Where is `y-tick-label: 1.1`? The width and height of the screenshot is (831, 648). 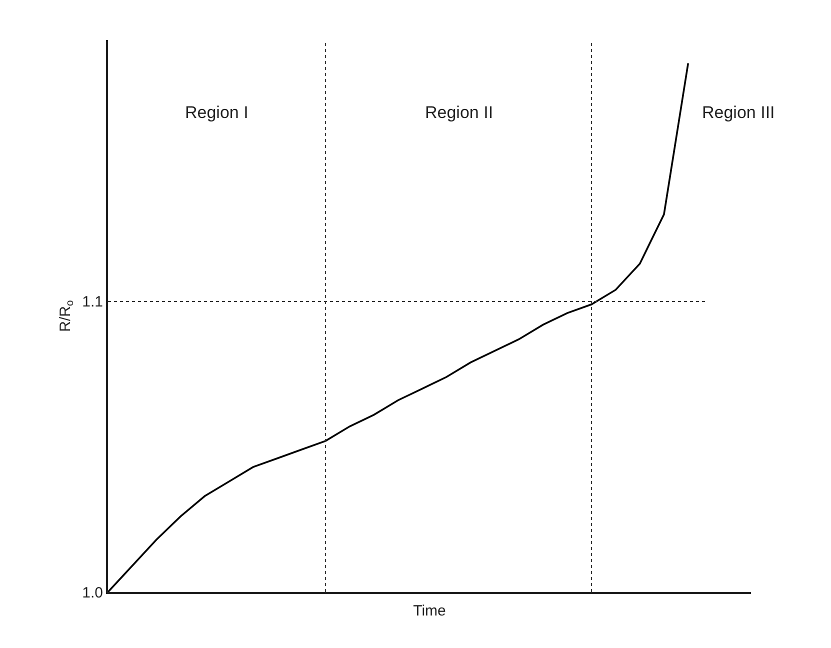
y-tick-label: 1.1 is located at coordinates (92, 302).